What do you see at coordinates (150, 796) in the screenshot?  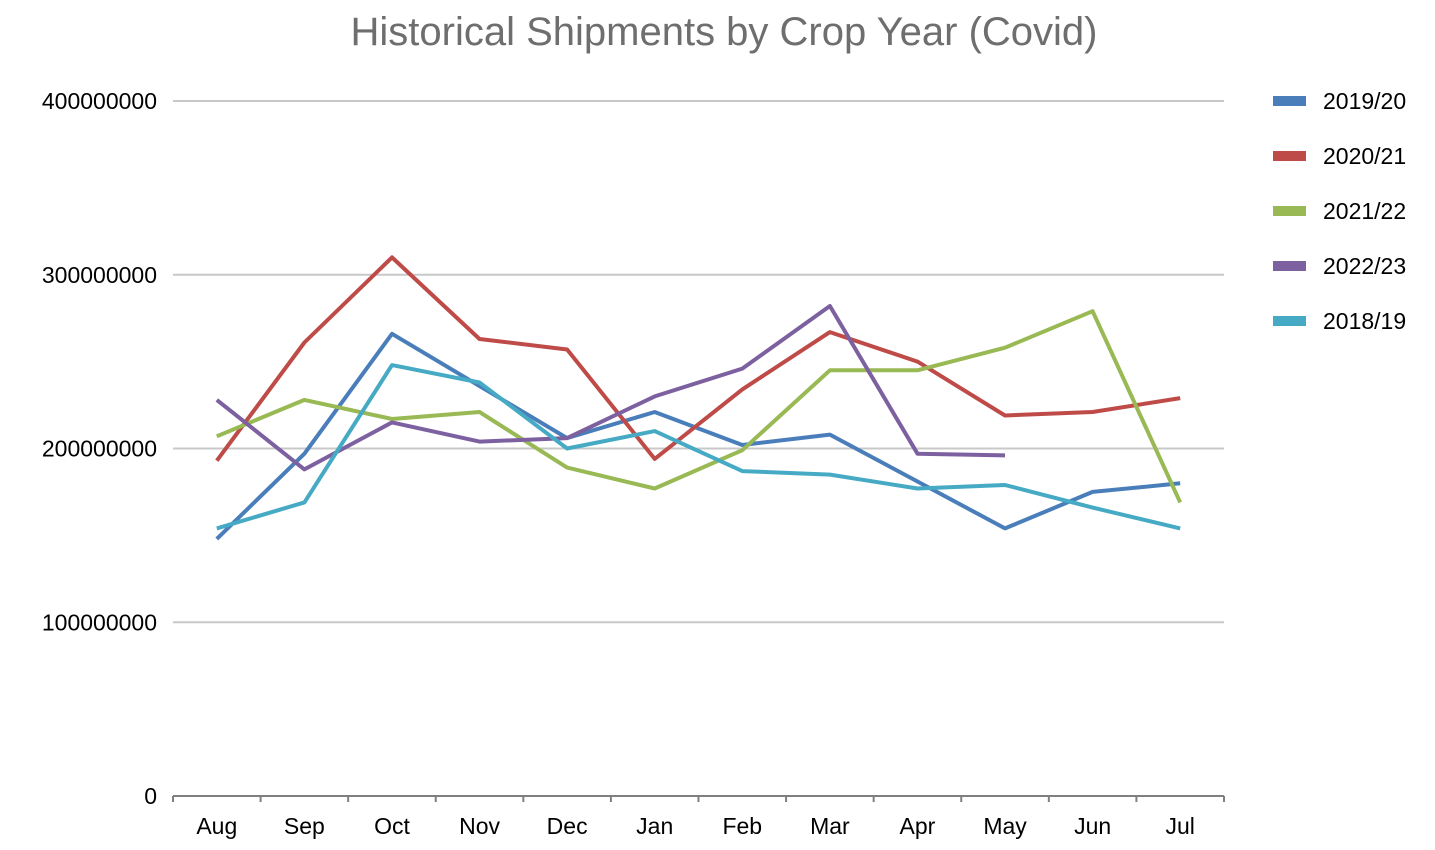 I see `y-tick-label: 0` at bounding box center [150, 796].